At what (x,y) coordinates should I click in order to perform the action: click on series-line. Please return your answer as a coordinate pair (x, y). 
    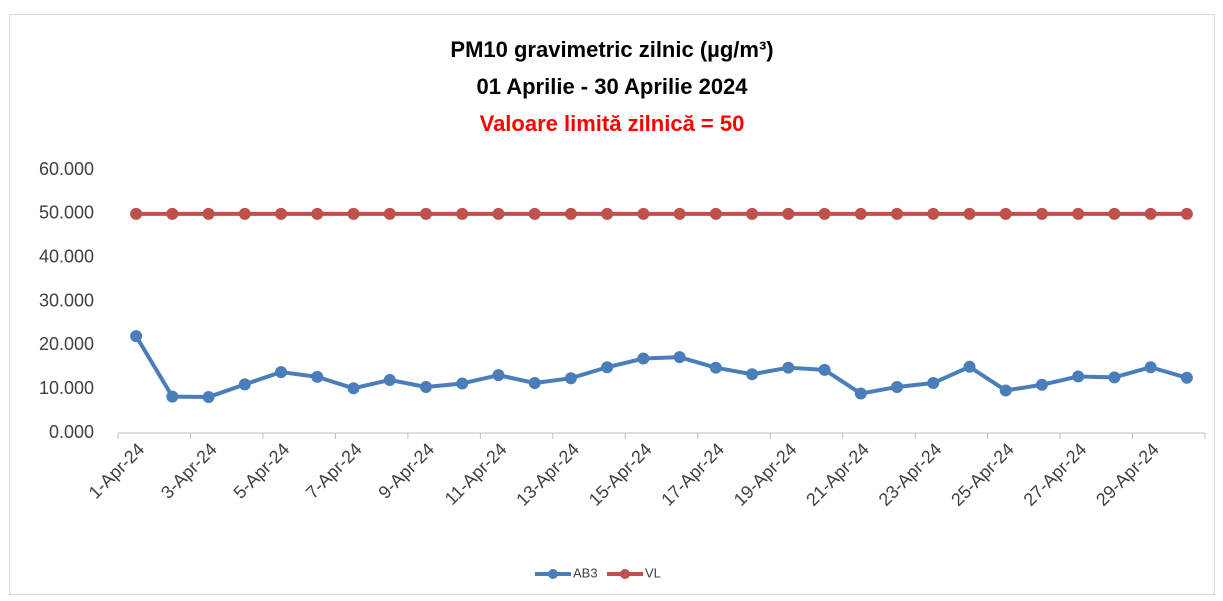
    Looking at the image, I should click on (661, 367).